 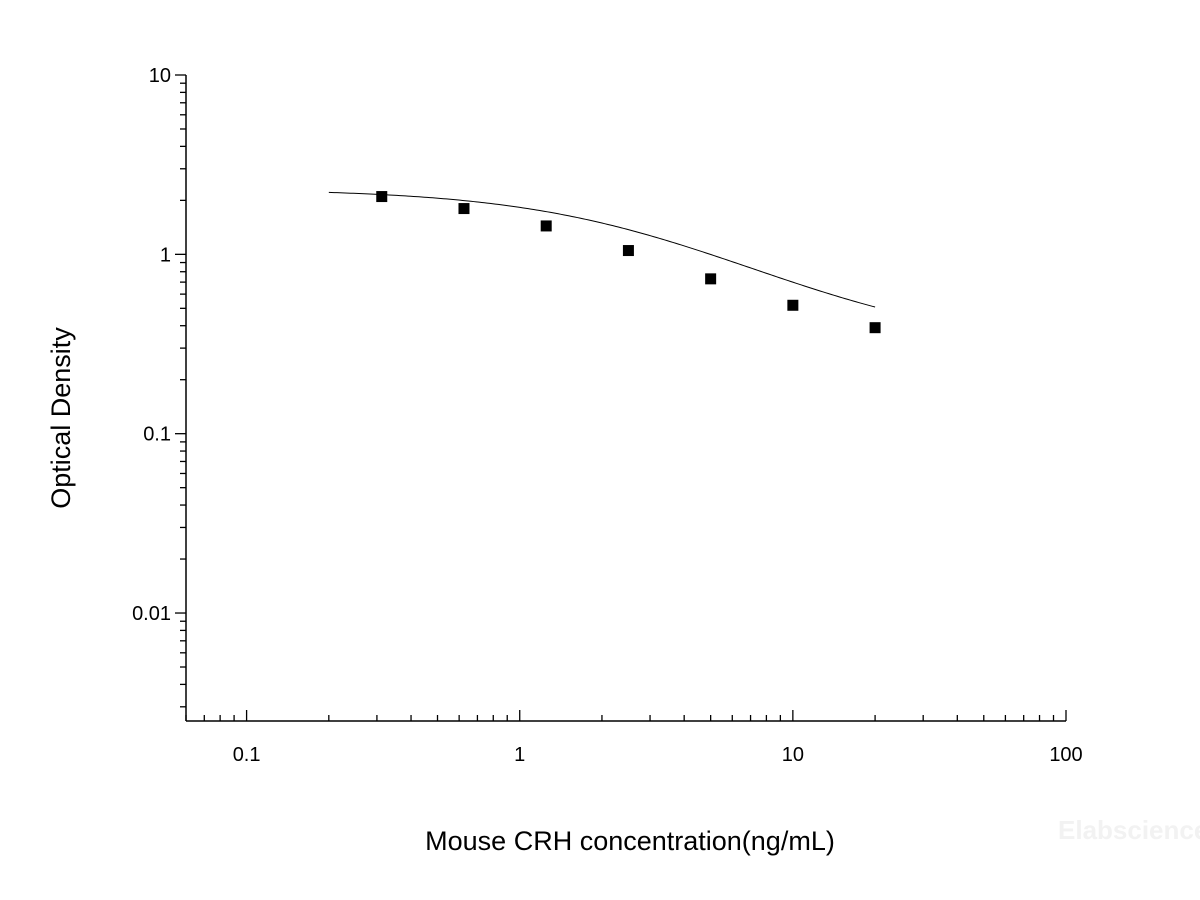 I want to click on data-points, so click(x=628, y=262).